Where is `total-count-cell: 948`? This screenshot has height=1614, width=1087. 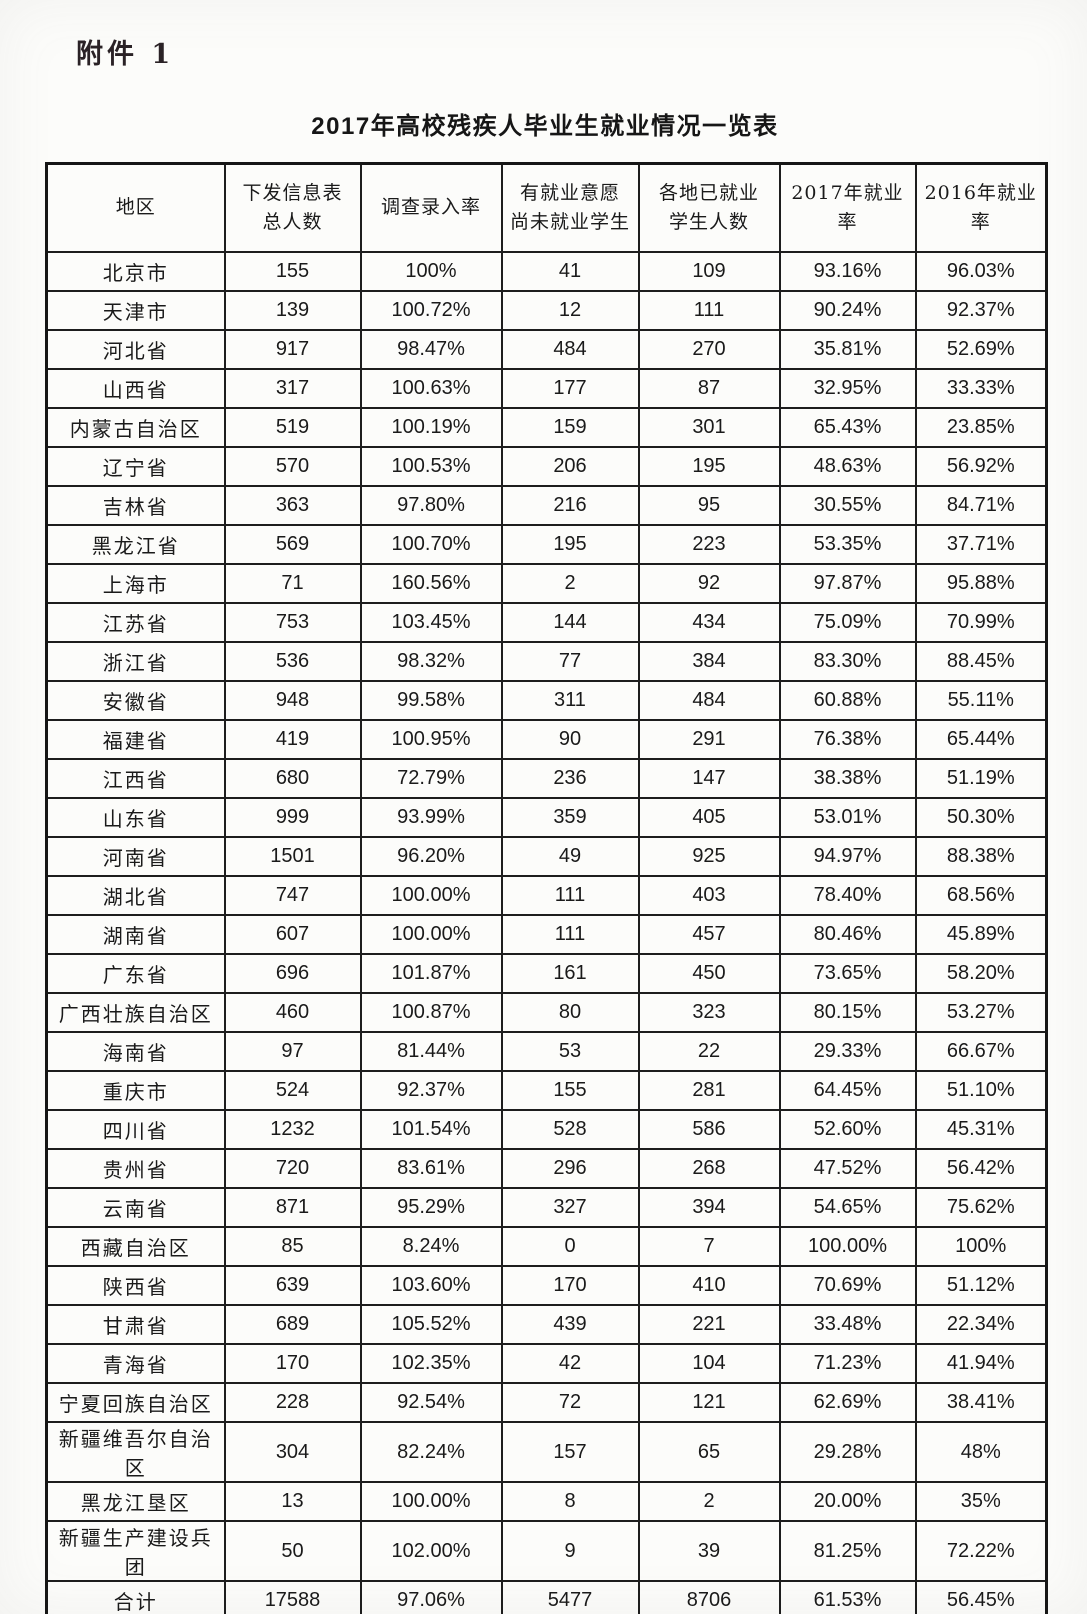 total-count-cell: 948 is located at coordinates (292, 700).